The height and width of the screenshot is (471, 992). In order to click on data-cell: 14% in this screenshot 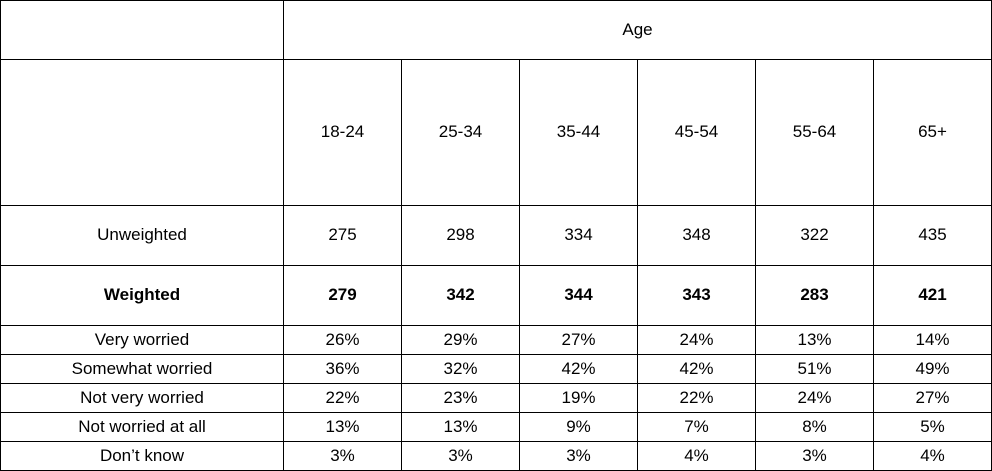, I will do `click(933, 340)`.